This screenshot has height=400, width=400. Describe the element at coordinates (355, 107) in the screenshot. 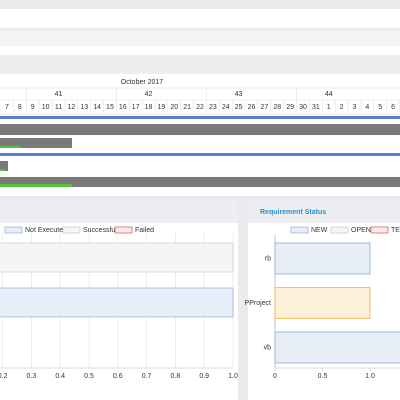

I see `day-label: 3` at that location.